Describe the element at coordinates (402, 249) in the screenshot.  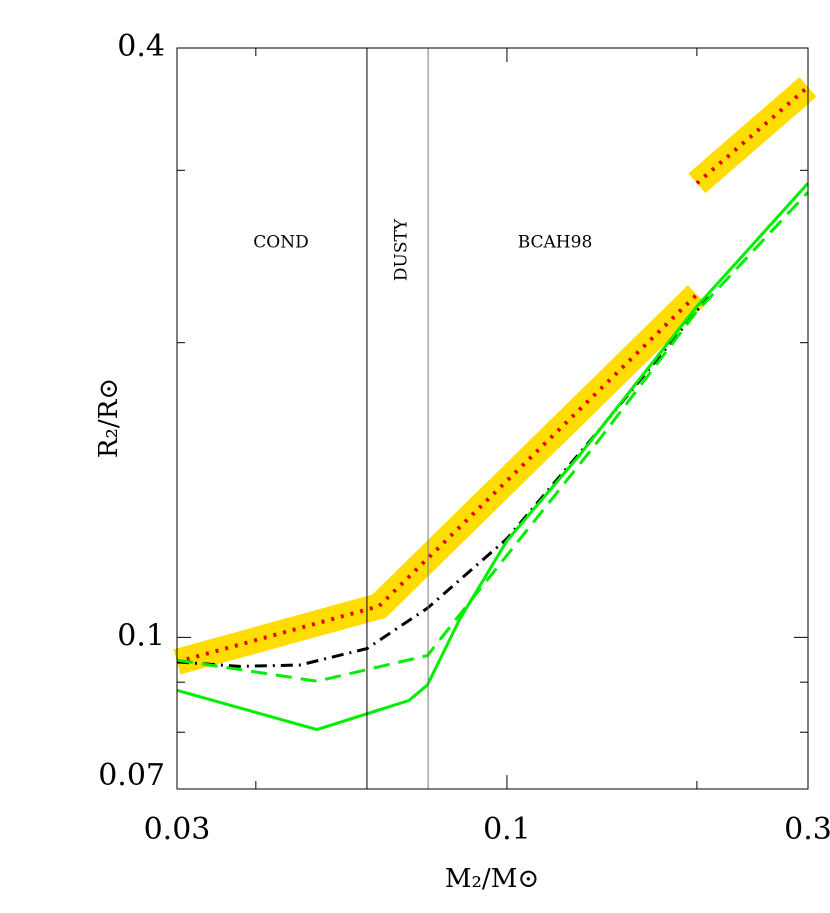
I see `region-label: DUSTY` at that location.